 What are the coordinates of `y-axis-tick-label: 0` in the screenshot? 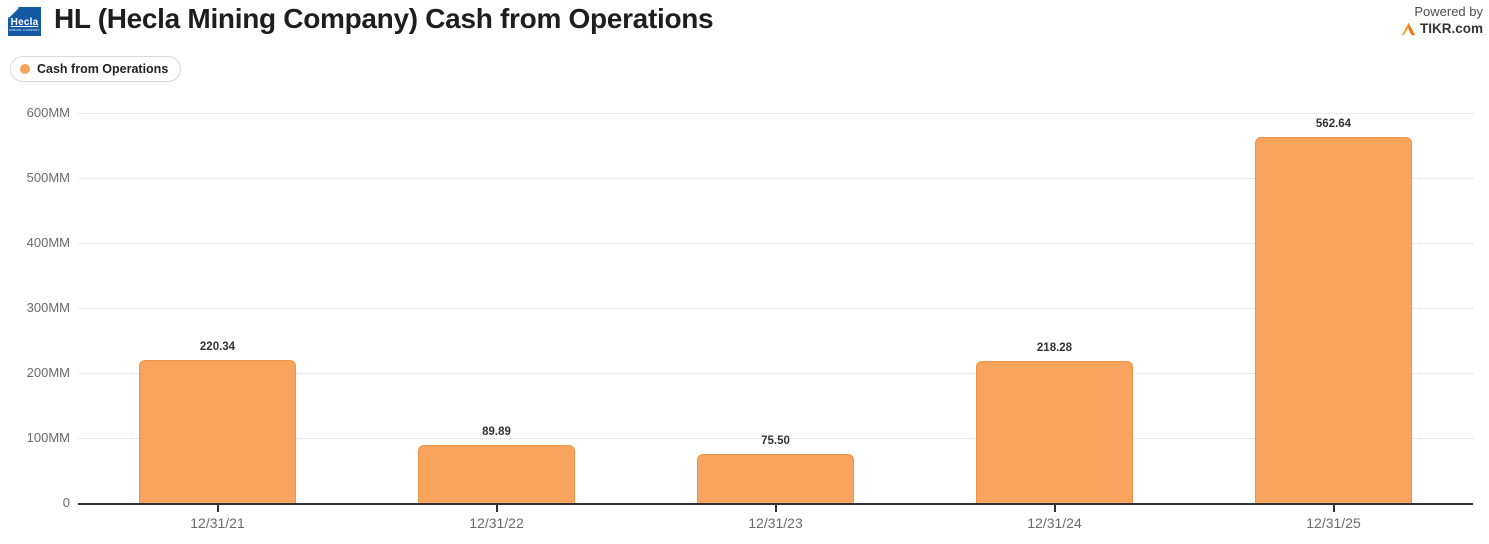 It's located at (66, 502).